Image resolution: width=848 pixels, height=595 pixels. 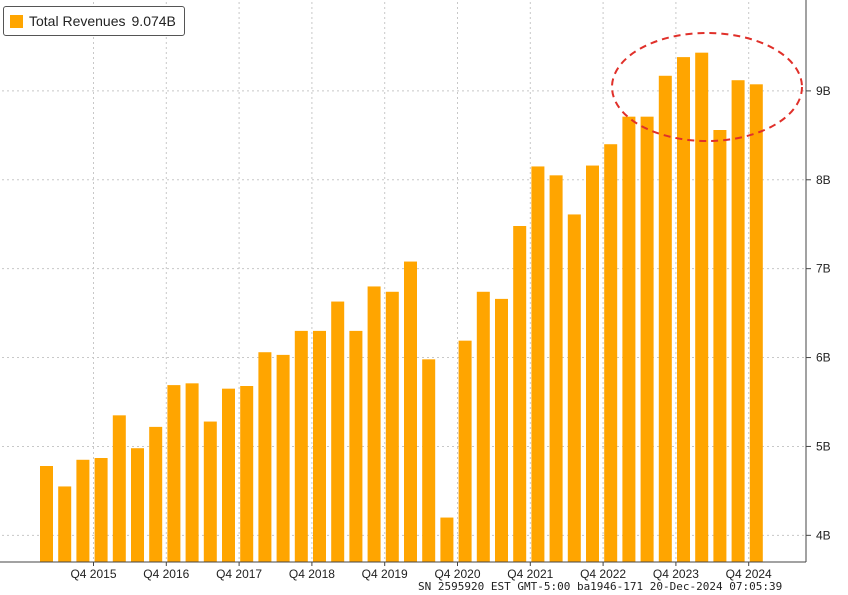 What do you see at coordinates (153, 21) in the screenshot?
I see `legend-value: 9.074B` at bounding box center [153, 21].